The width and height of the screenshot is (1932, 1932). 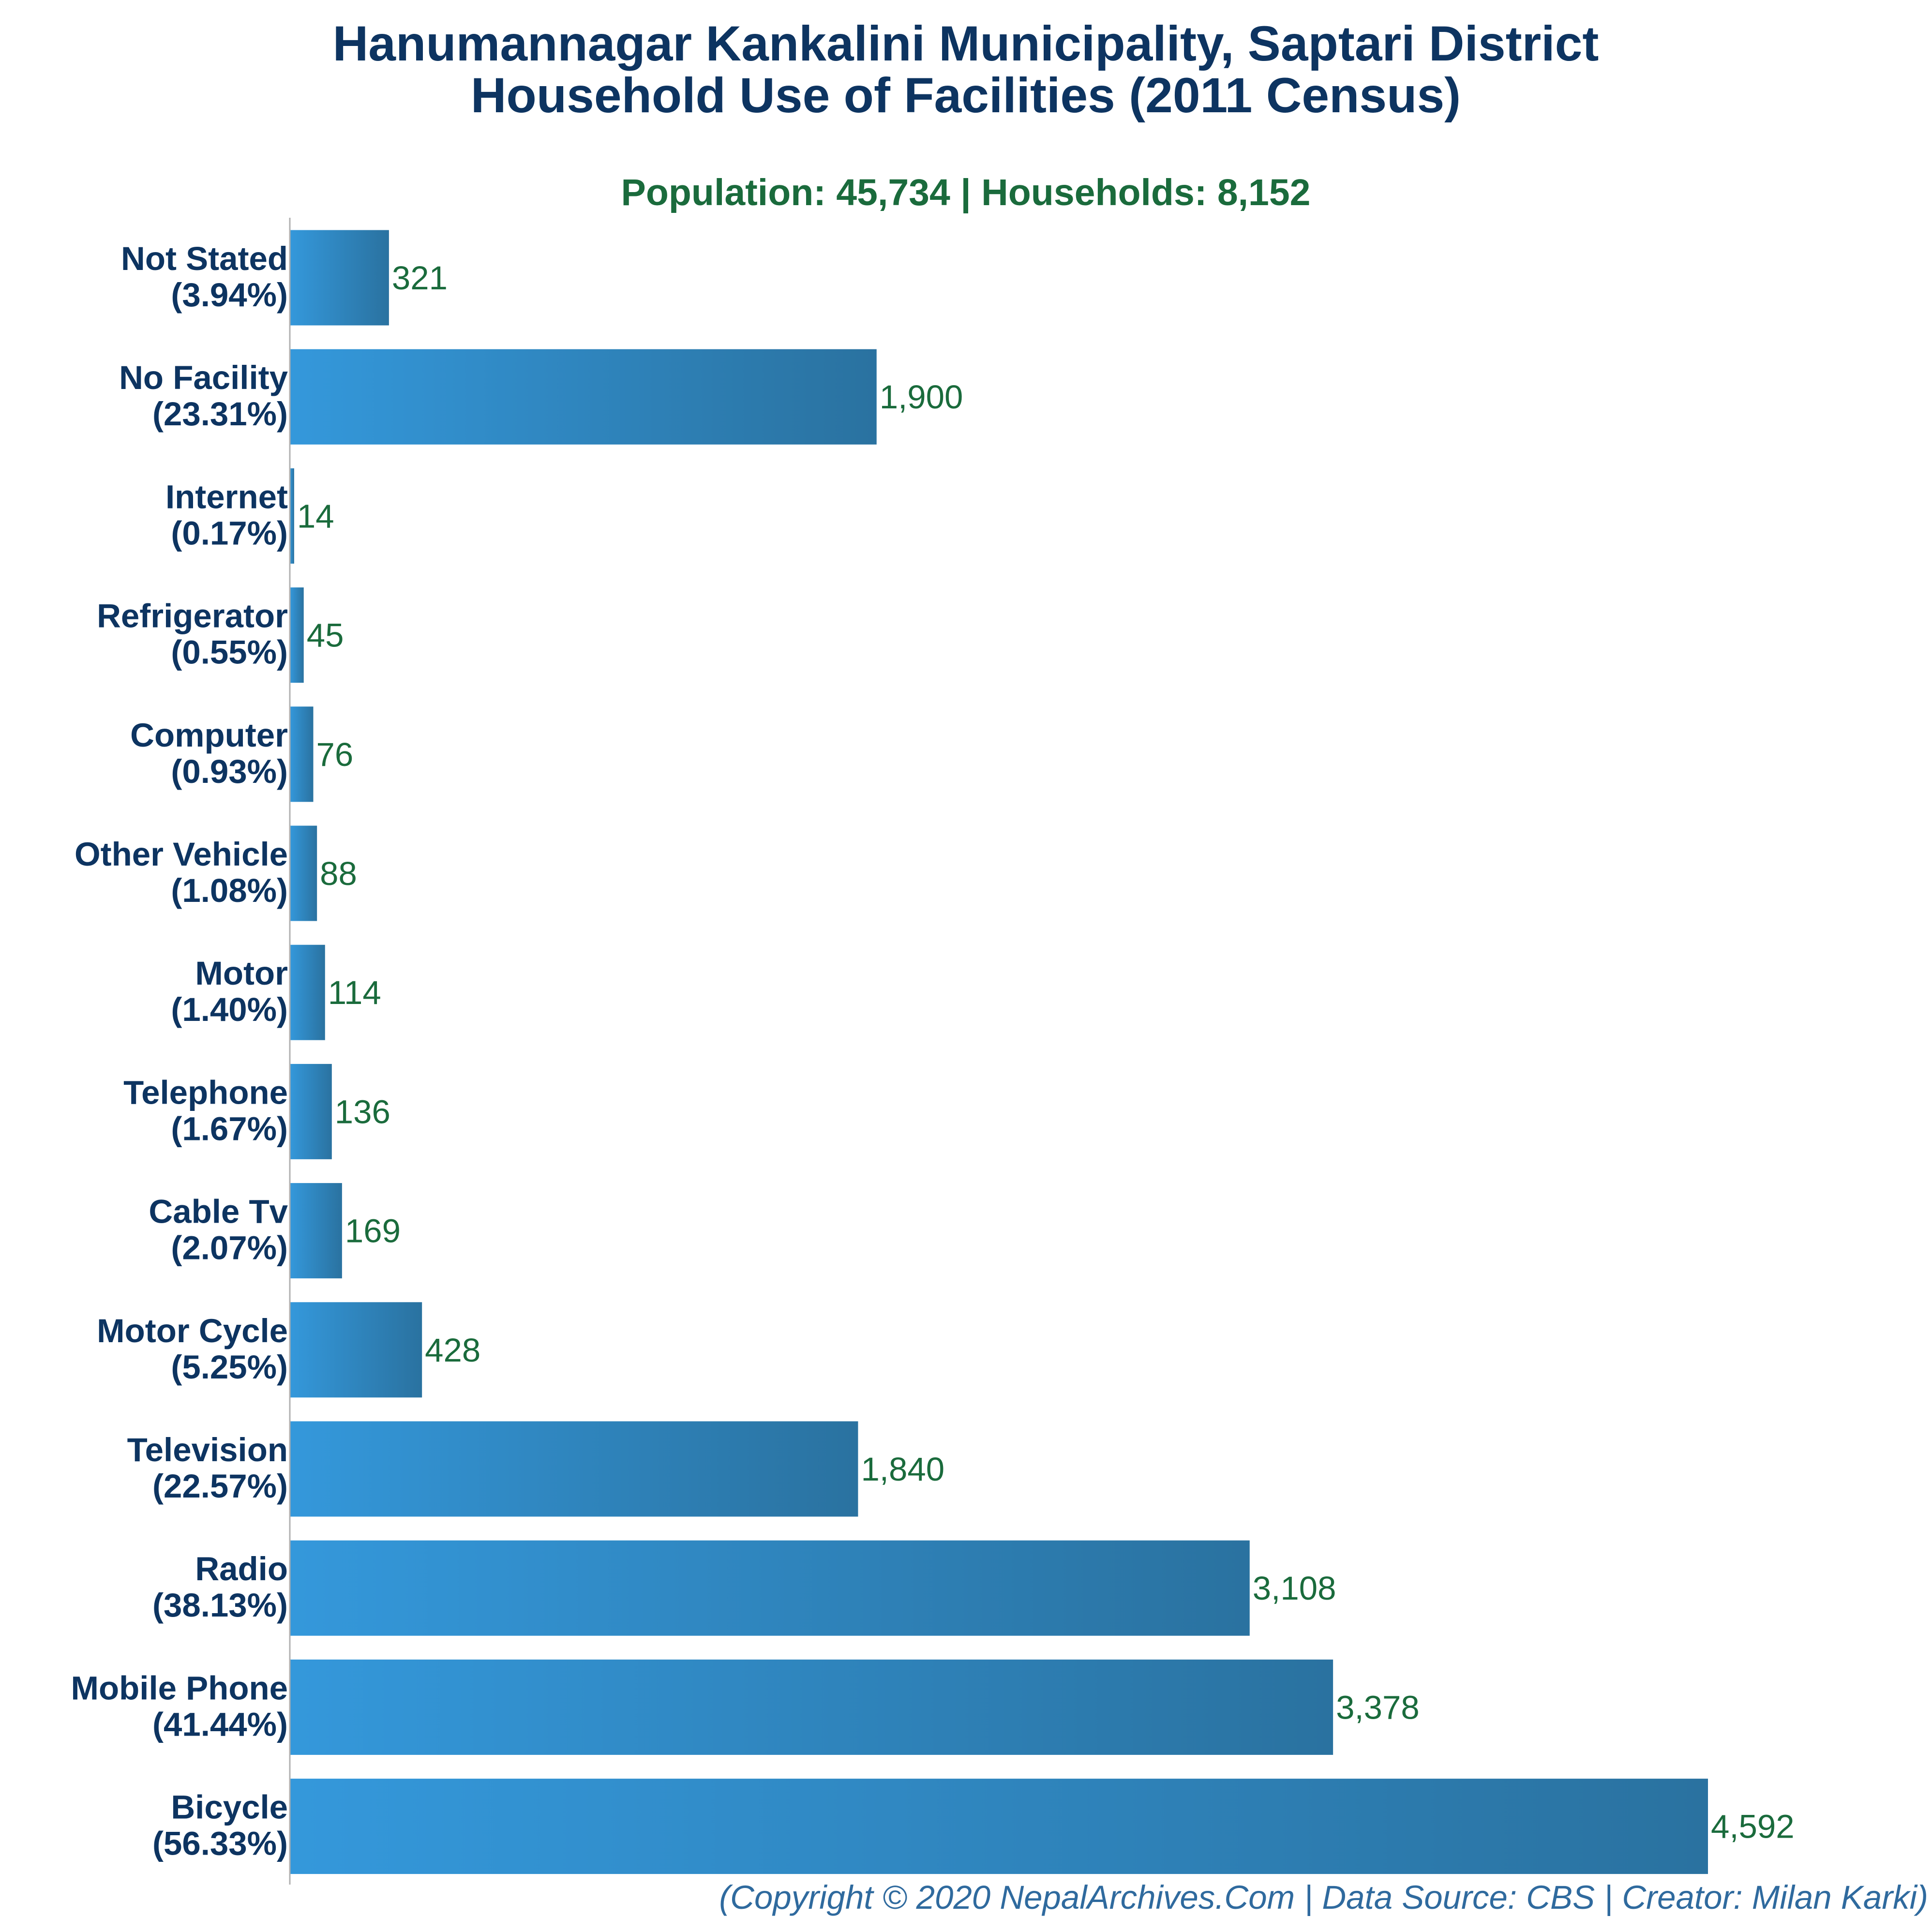 What do you see at coordinates (965, 192) in the screenshot?
I see `chart-subtitle: Population: 45,734 | Households: 8,152` at bounding box center [965, 192].